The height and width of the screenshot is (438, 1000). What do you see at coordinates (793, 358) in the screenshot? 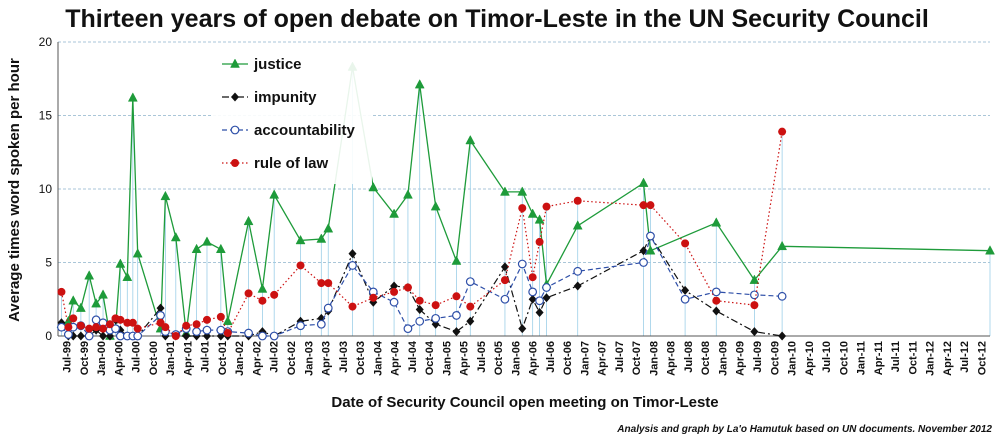
I see `x-tick-label: Jan-10` at bounding box center [793, 358].